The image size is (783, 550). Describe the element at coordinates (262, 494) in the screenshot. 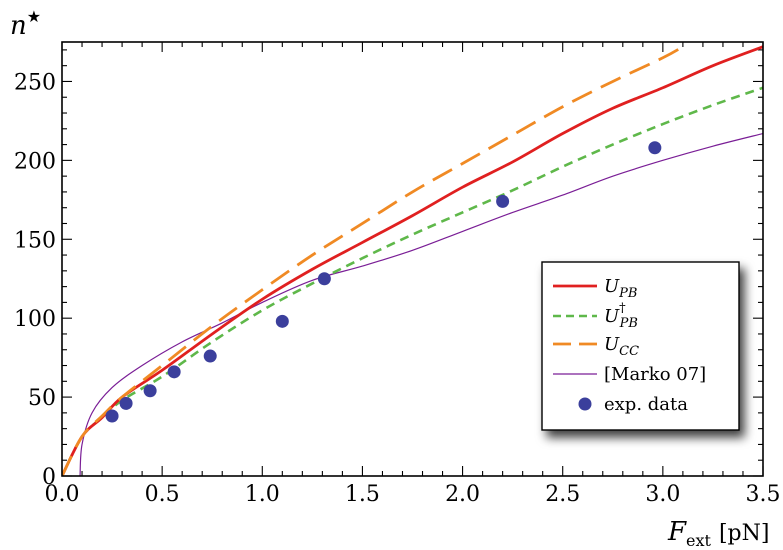

I see `x-tick-label: 1.0` at that location.